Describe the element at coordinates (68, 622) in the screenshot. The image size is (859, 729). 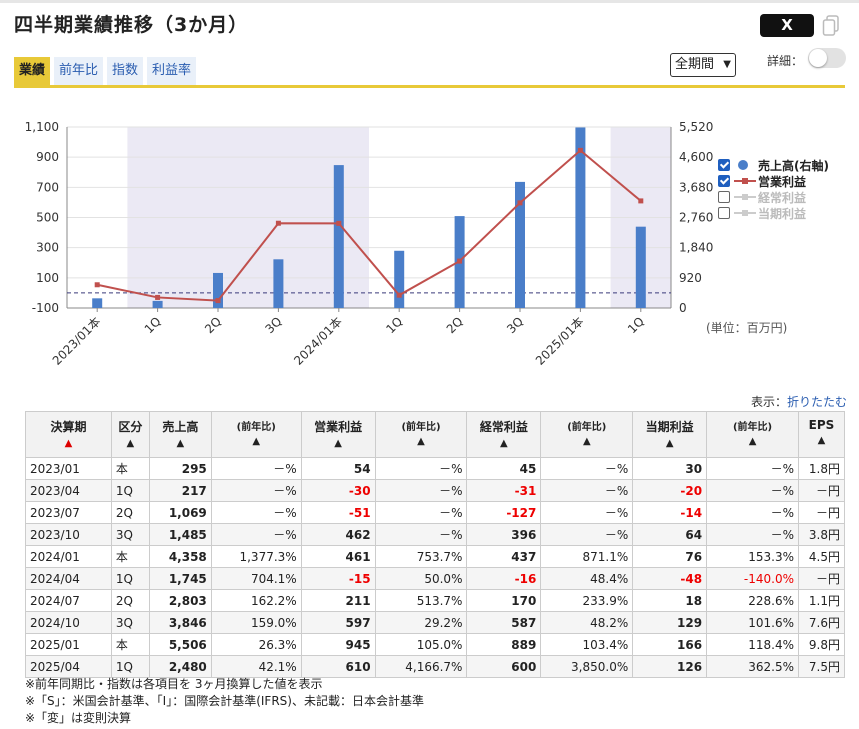
I see `table-cell: 2024/10` at that location.